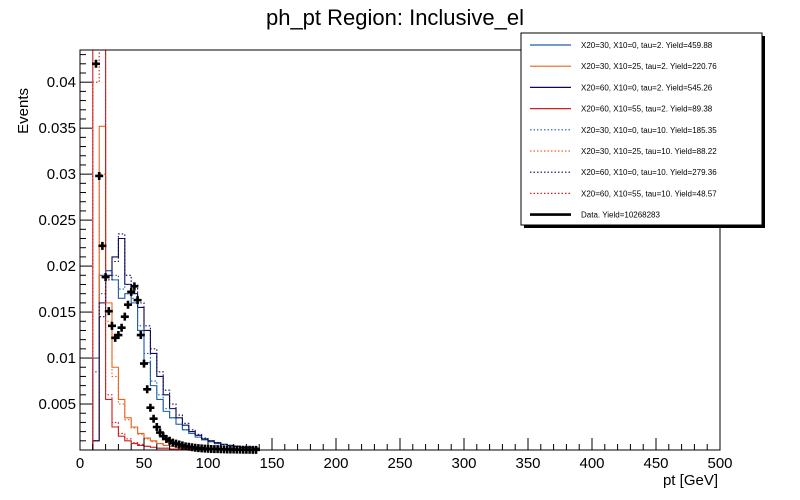  I want to click on y-tick-label: 0.01, so click(61, 358).